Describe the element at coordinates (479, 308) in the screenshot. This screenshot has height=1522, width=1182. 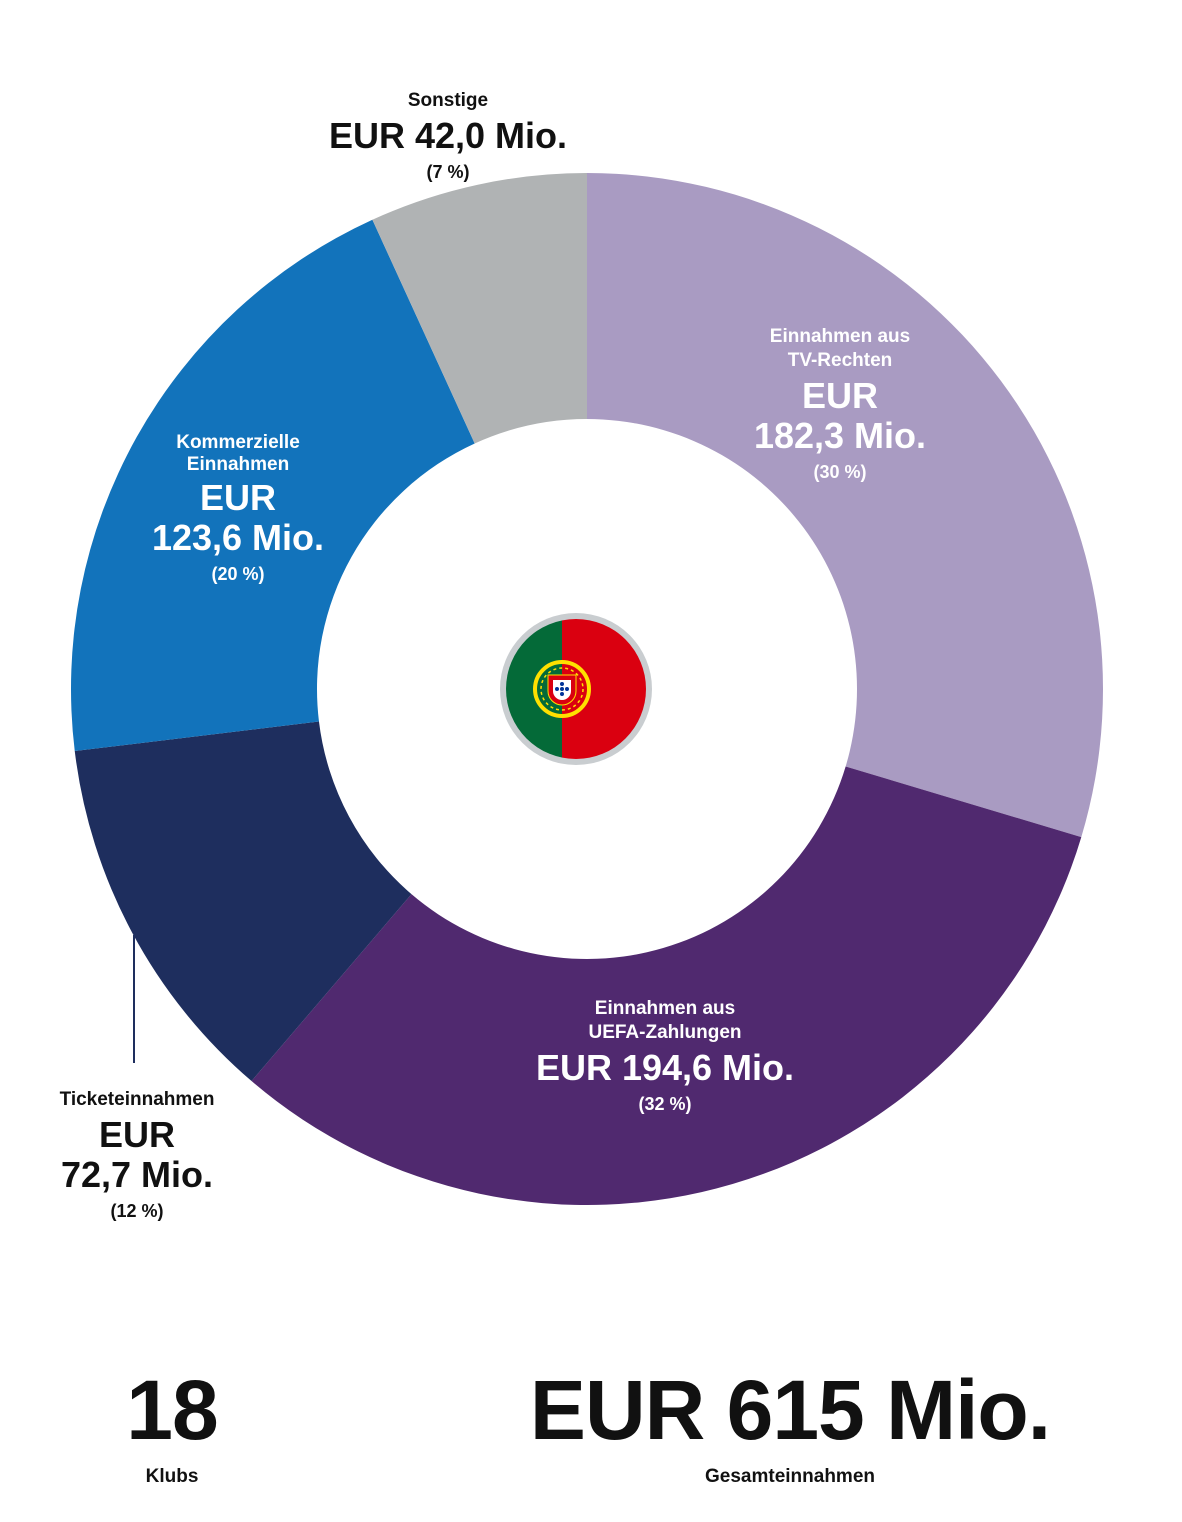
I see `slice-other` at that location.